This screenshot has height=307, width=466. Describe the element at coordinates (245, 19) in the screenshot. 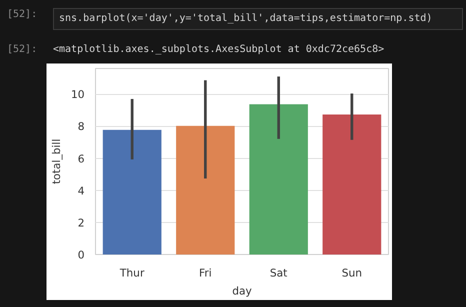

I see `text: sns.barplot(x='day',y='total_bill',data=tips,estimator=np.std)` at that location.